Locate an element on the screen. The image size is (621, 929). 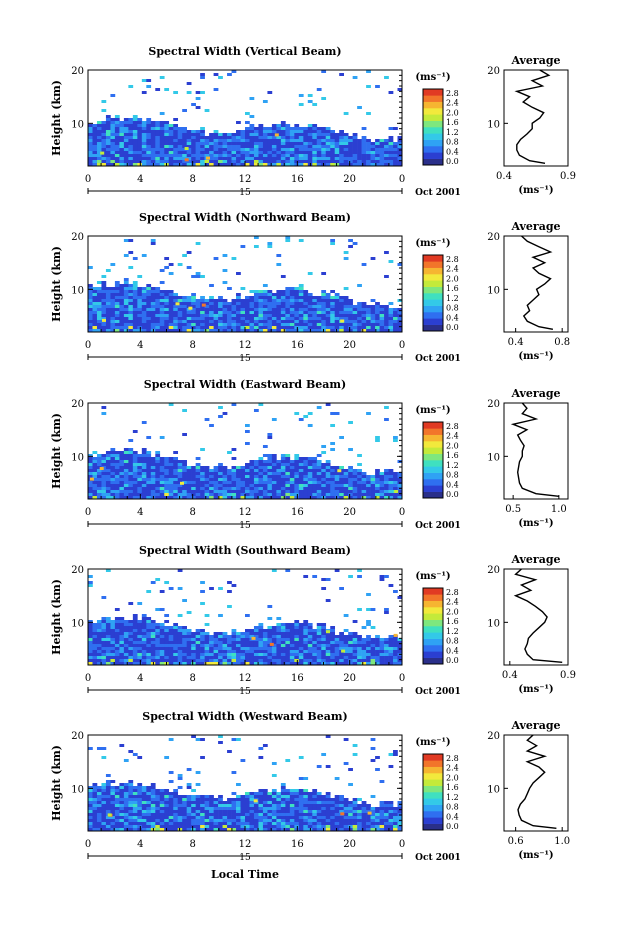
x-tick-label: 0 is located at coordinates (402, 512).